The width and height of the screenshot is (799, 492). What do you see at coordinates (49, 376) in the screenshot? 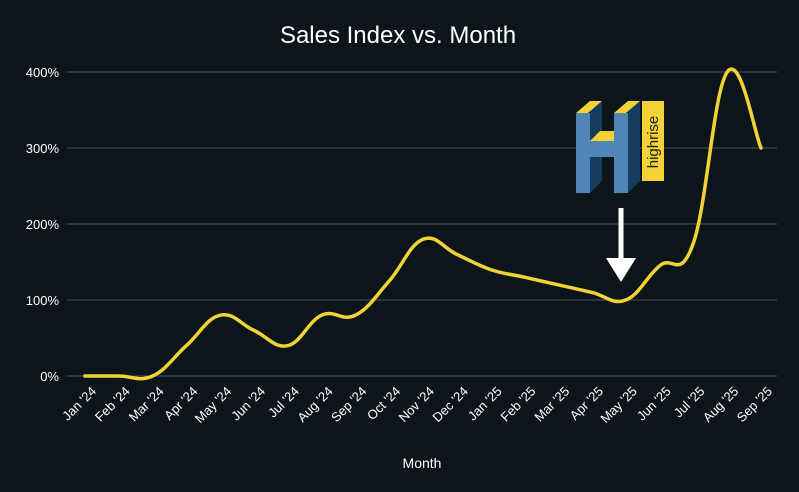
I see `y-tick-label: 0%` at bounding box center [49, 376].